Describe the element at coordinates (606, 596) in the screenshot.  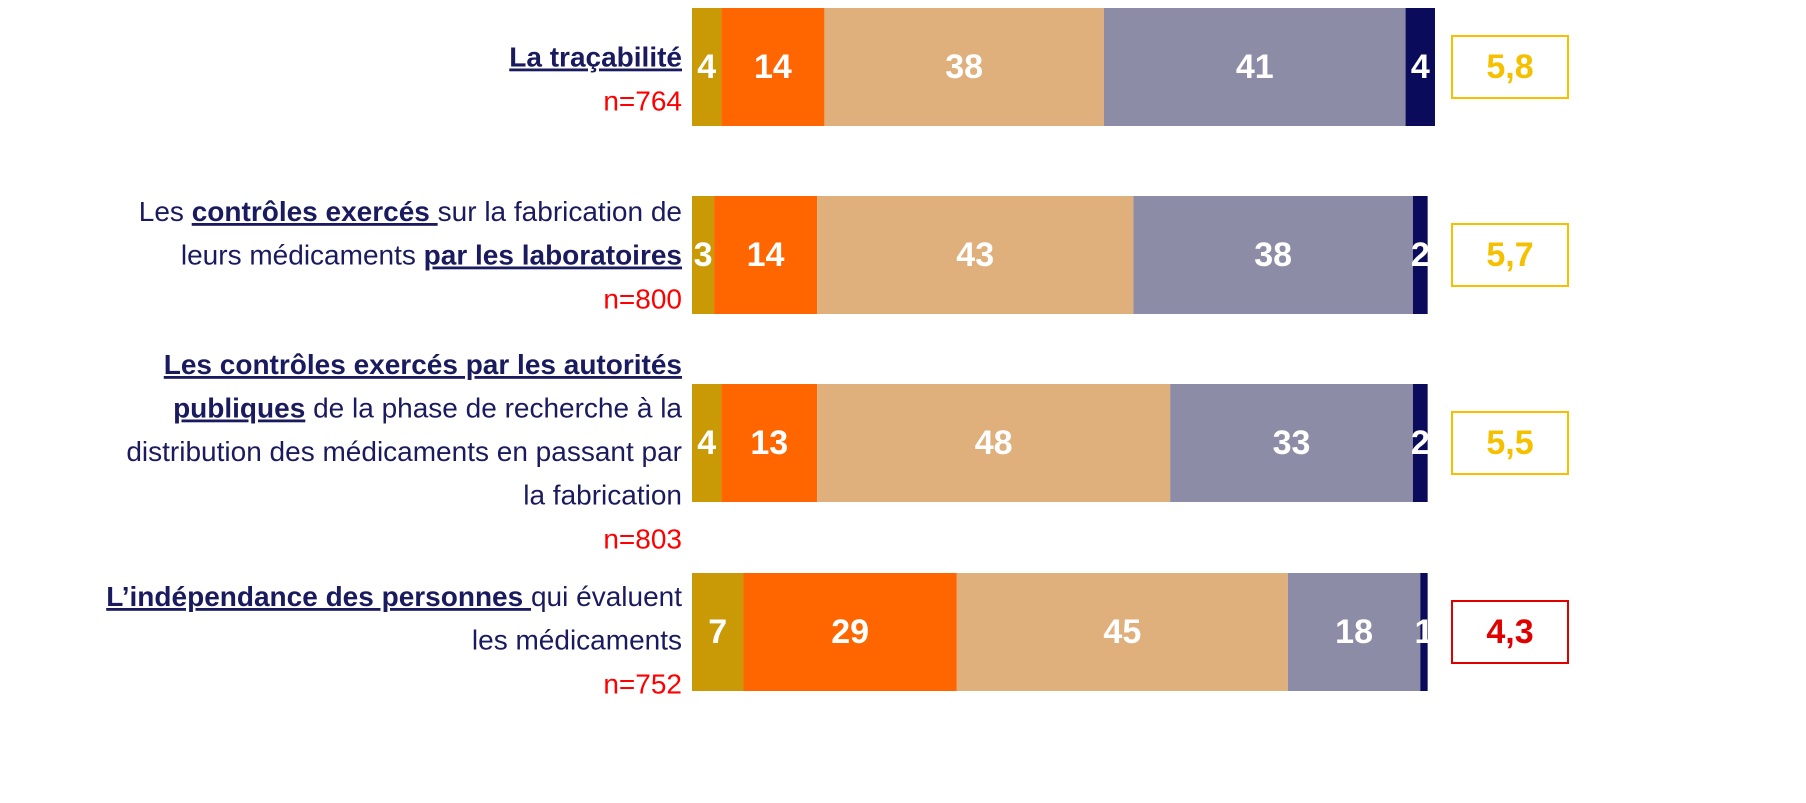
I see `label-part: qui évaluent` at that location.